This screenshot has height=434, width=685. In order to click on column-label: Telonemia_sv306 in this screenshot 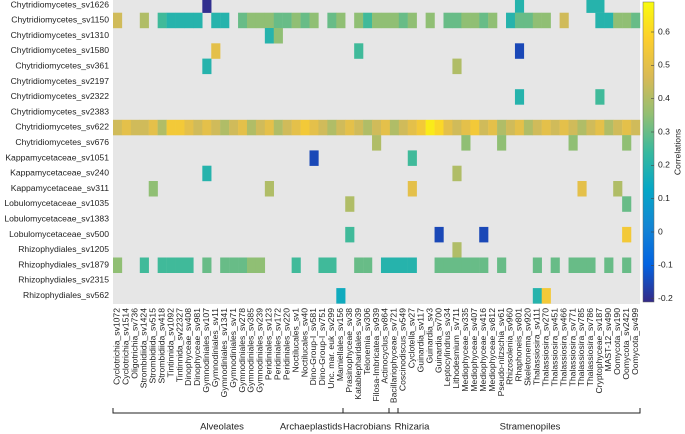, I will do `click(367, 341)`.